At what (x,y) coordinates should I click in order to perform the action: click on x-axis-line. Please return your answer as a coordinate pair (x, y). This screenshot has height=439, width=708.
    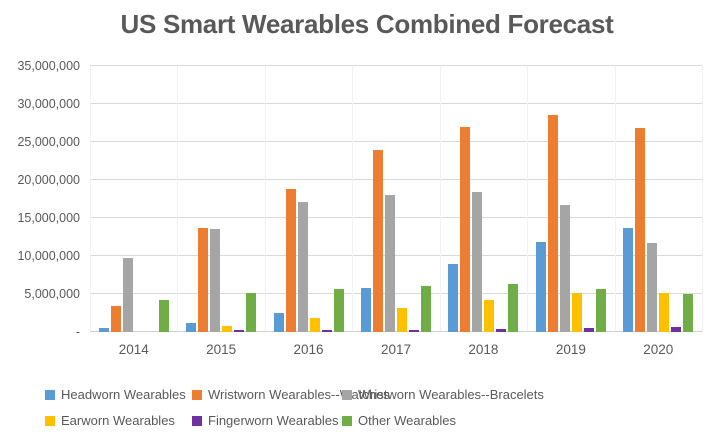
    Looking at the image, I should click on (396, 331).